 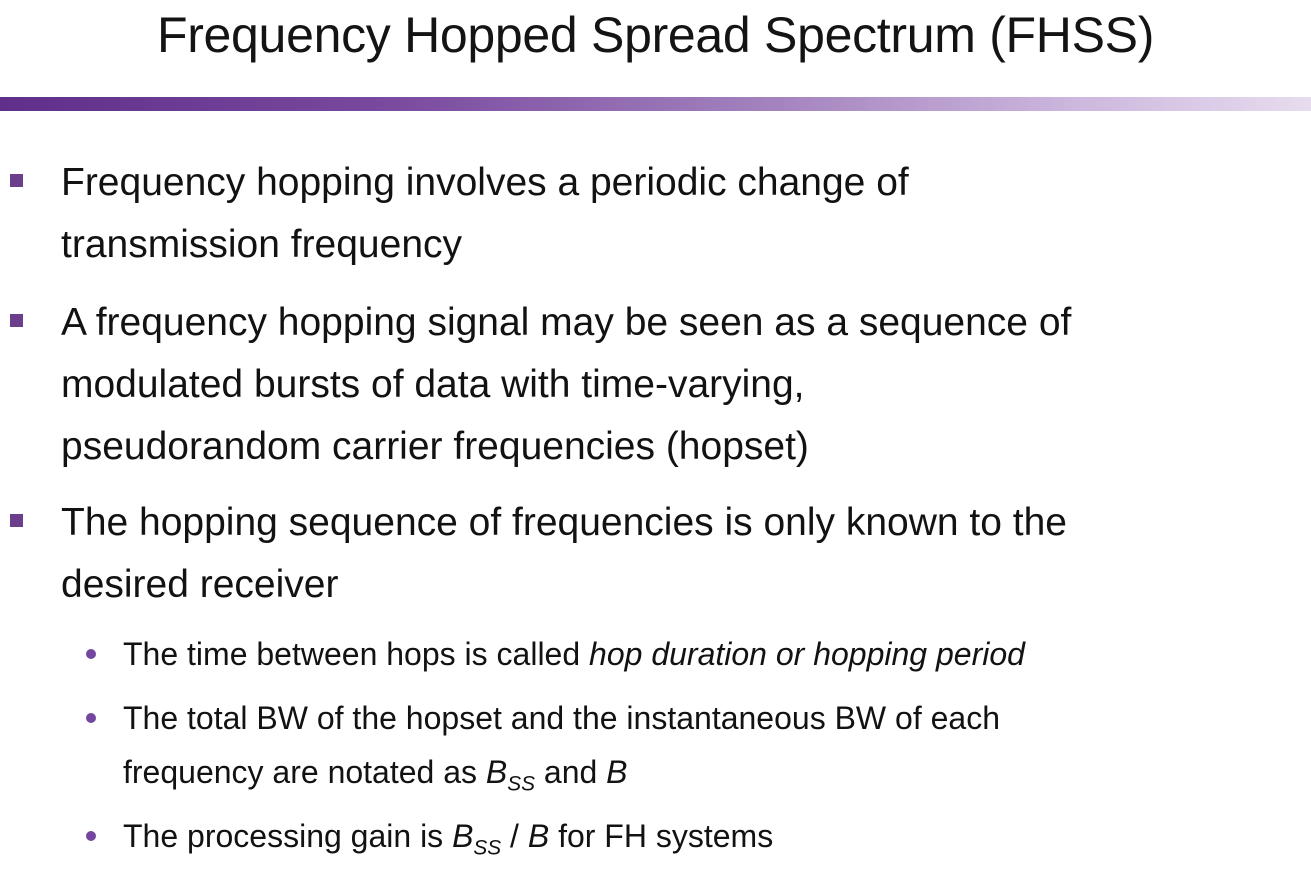 What do you see at coordinates (571, 772) in the screenshot?
I see `and-word: and` at bounding box center [571, 772].